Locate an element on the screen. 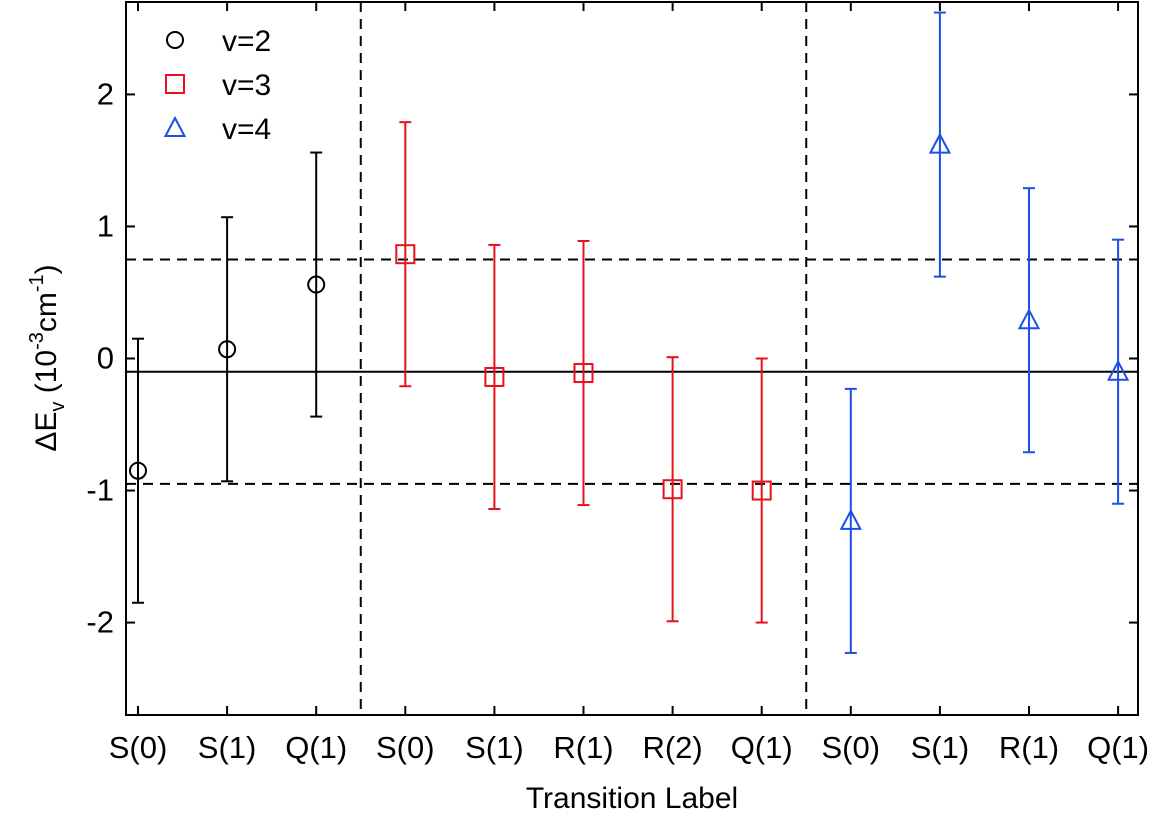 This screenshot has height=822, width=1165. y-tick-label: 1 is located at coordinates (105, 225).